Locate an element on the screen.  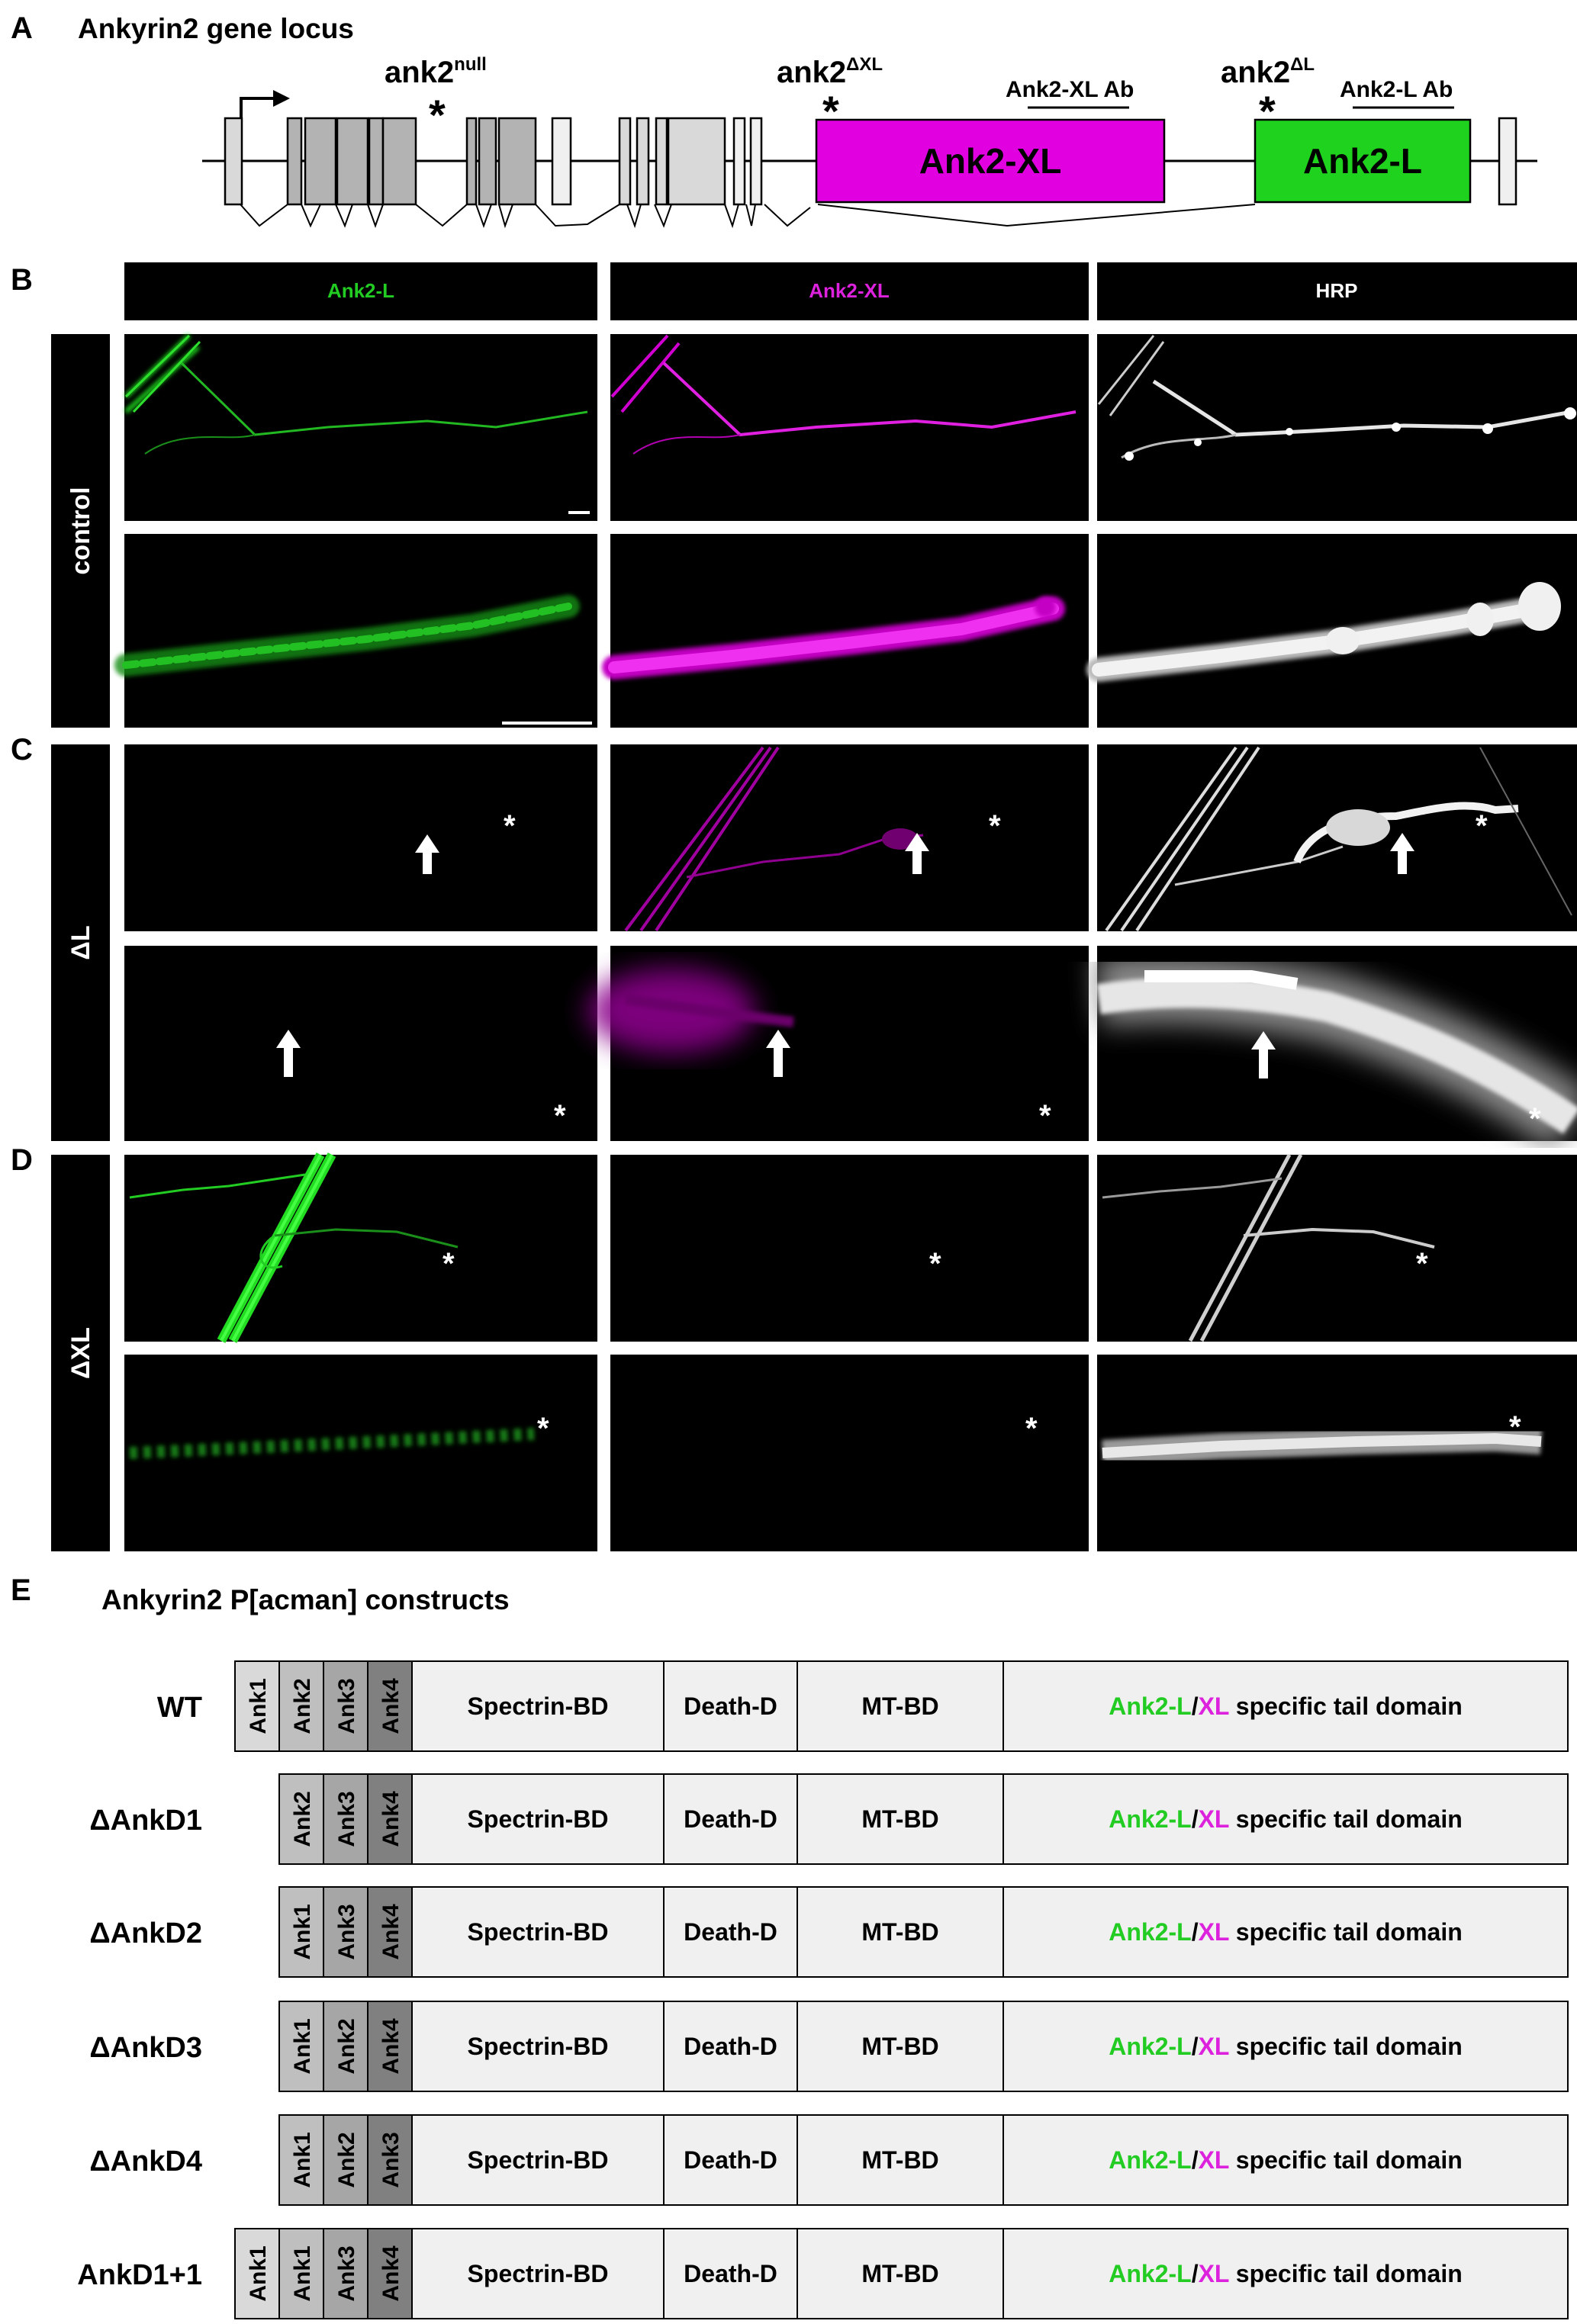
micrograph-dl-hrp-low: * is located at coordinates (1337, 838).